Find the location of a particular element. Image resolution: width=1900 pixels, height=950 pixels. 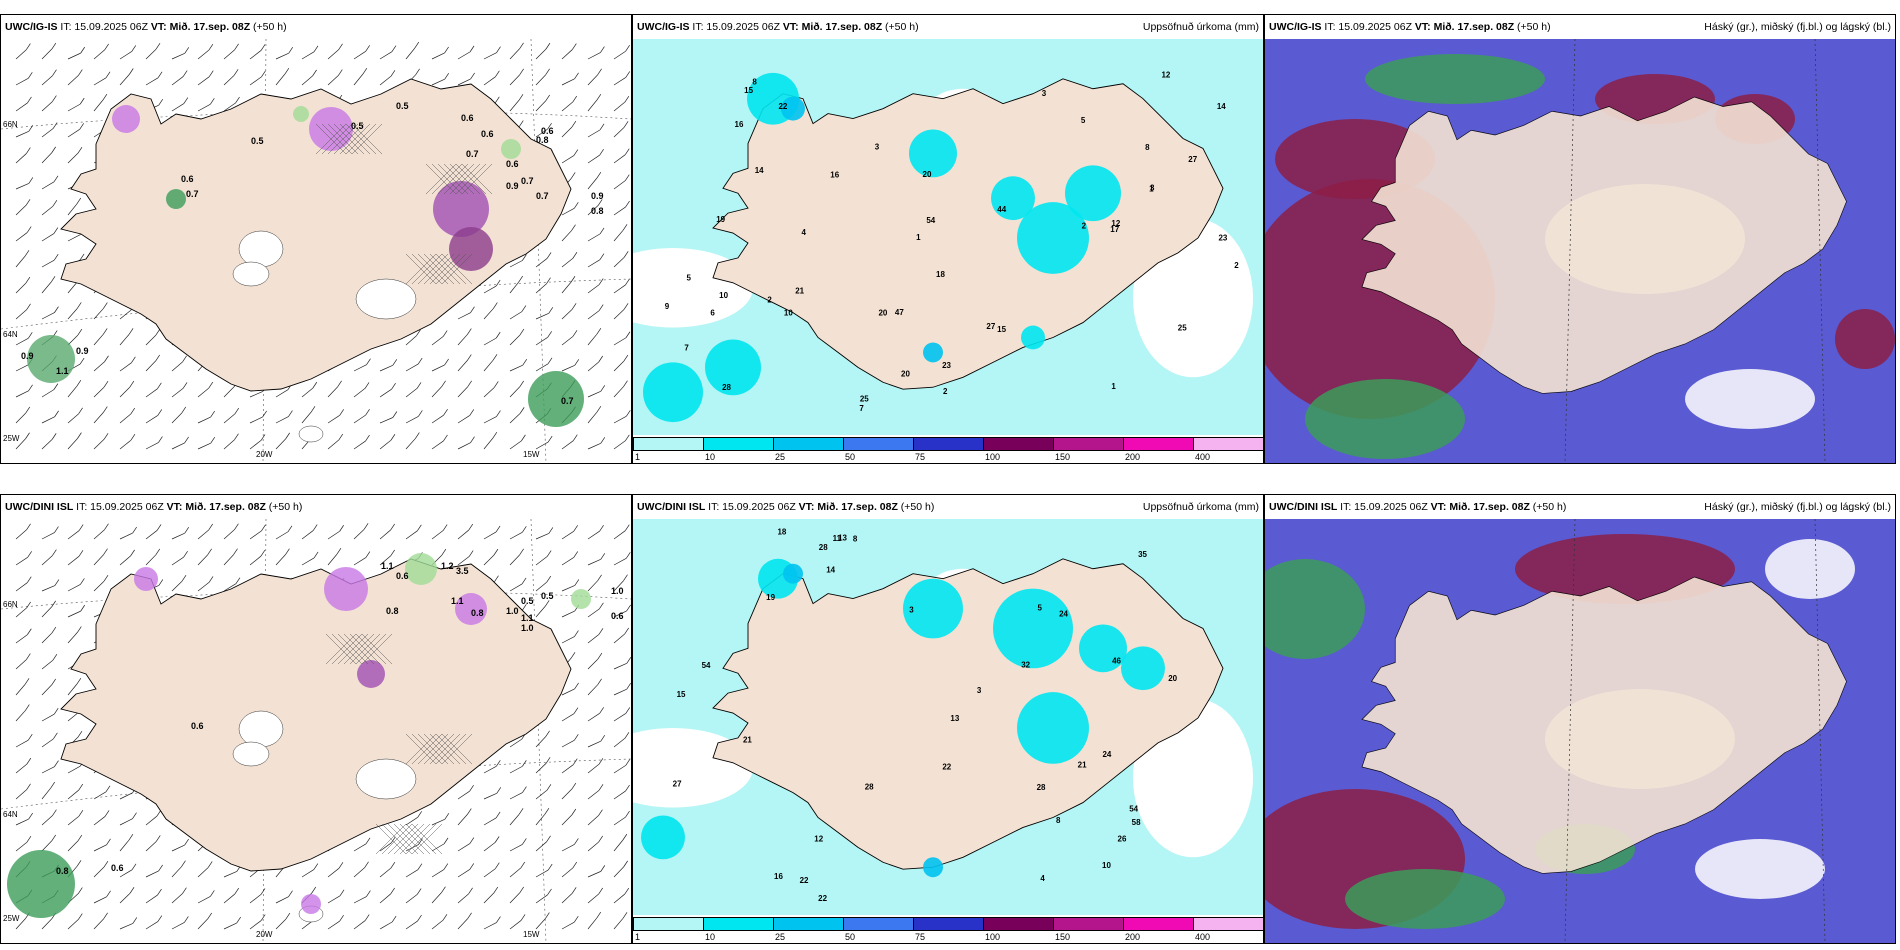

precip-value: 44 is located at coordinates (1001, 209).